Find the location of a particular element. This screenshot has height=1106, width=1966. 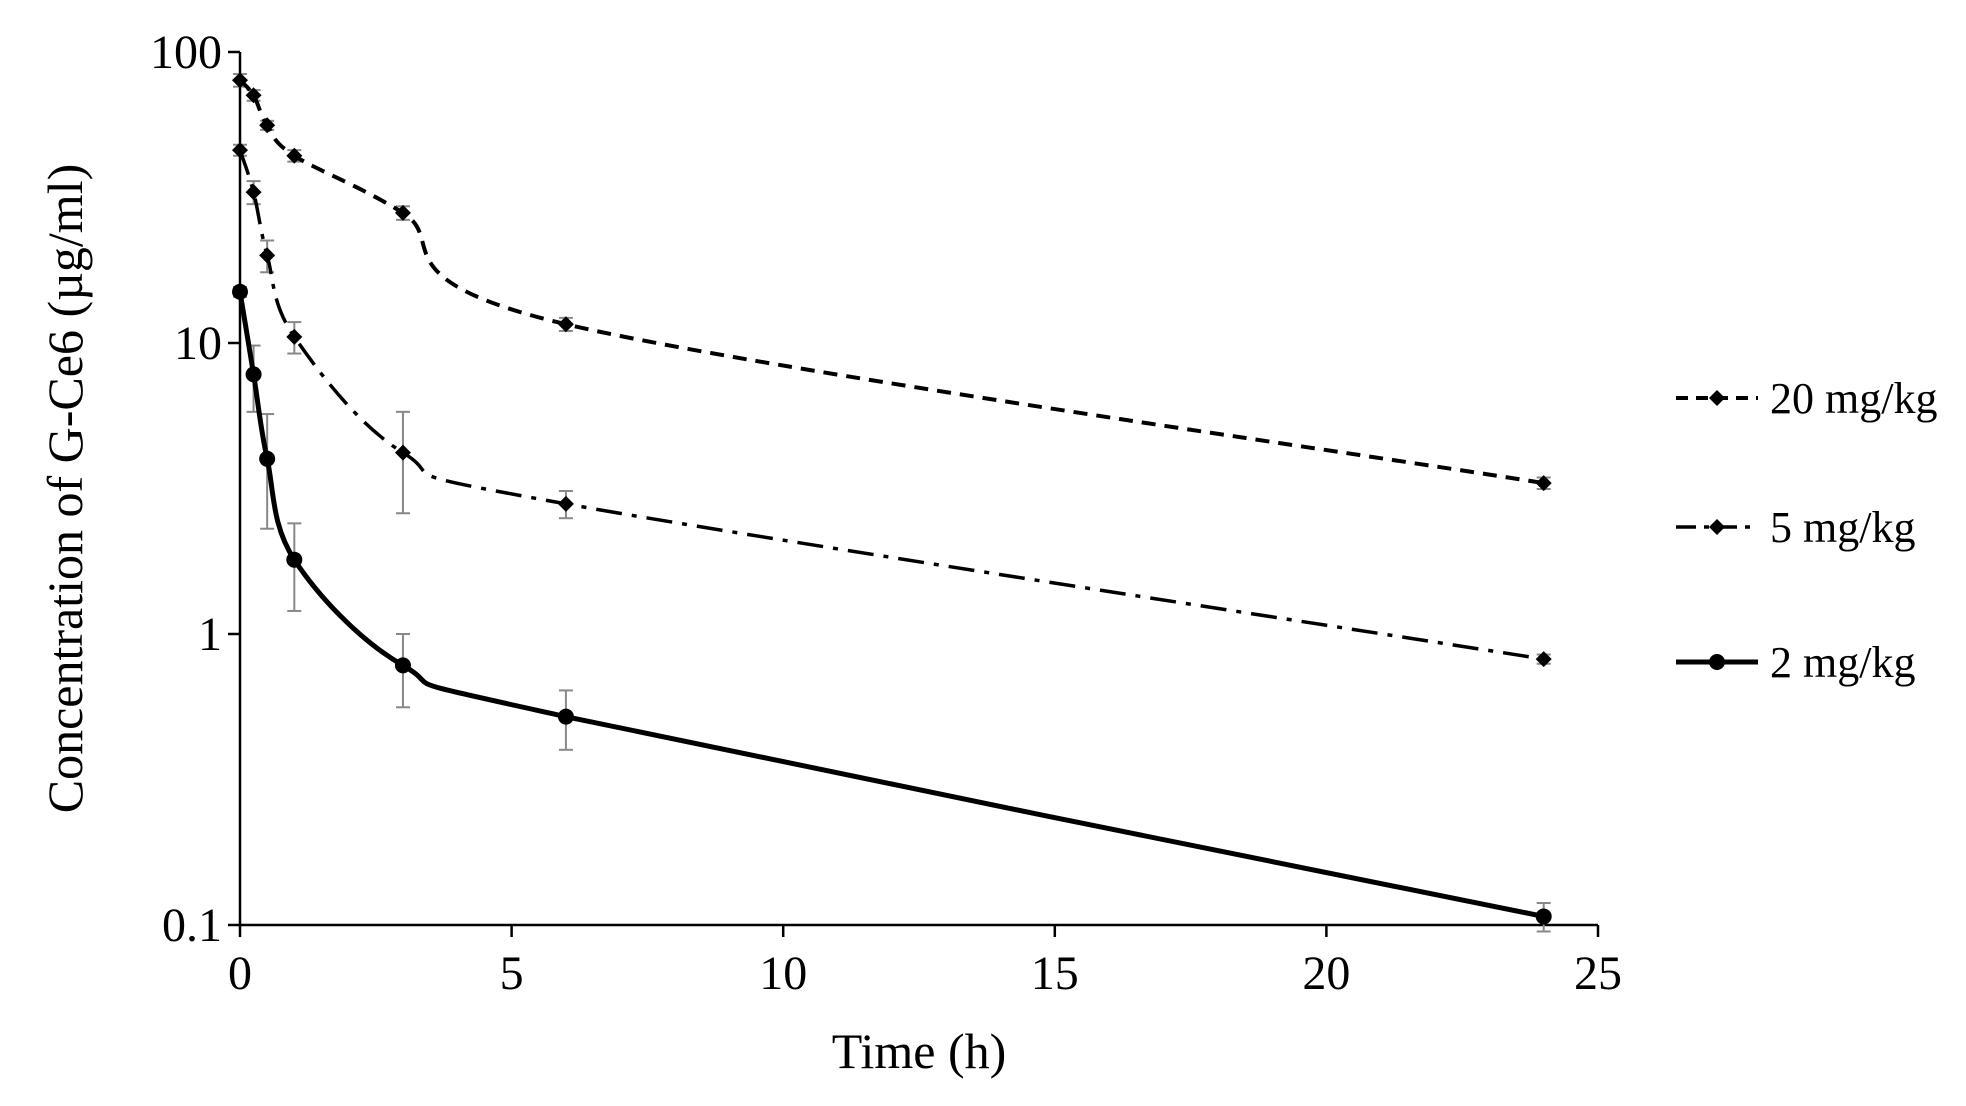

x-tick-label: 25 is located at coordinates (1598, 973).